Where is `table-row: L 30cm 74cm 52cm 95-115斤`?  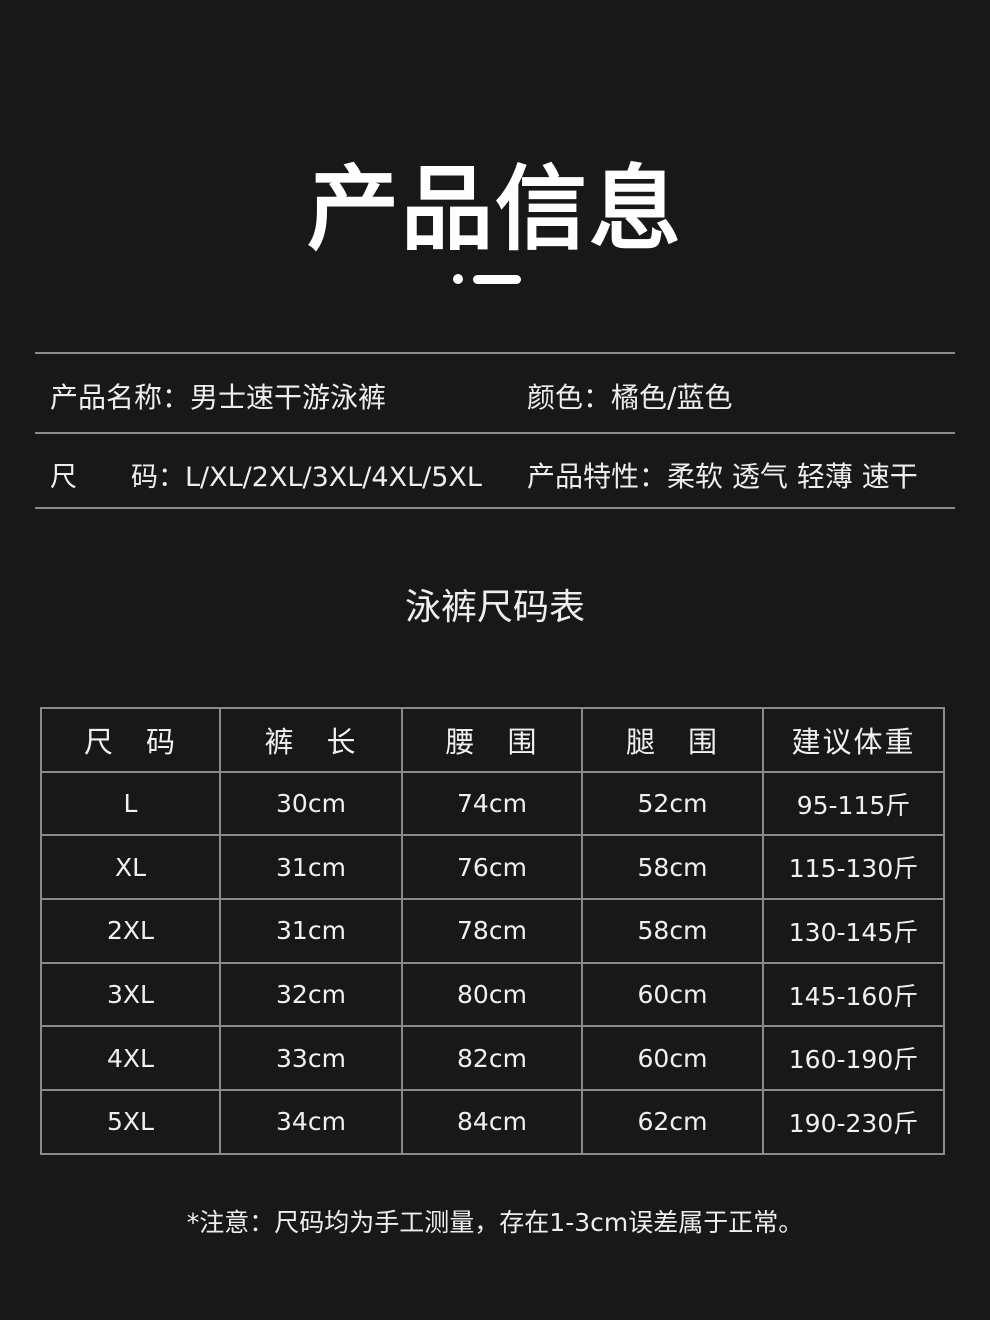 table-row: L 30cm 74cm 52cm 95-115斤 is located at coordinates (492, 803).